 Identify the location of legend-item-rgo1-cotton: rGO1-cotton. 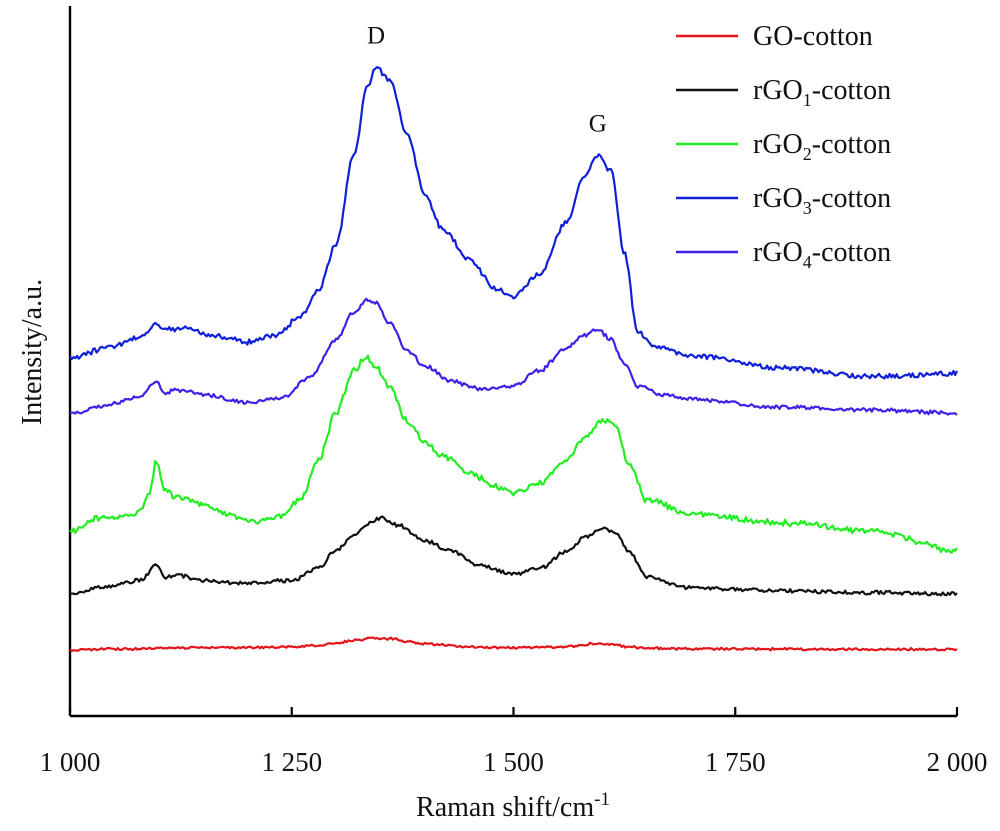
(783, 92).